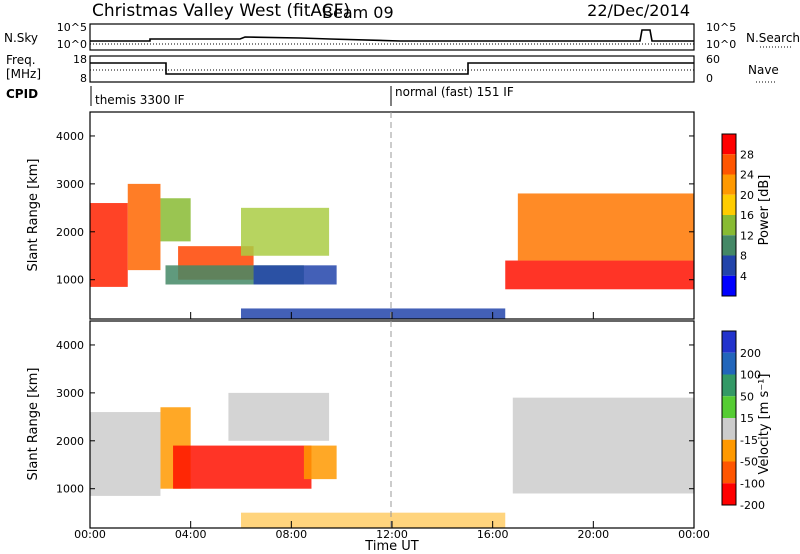  I want to click on x-tick-label: 08:00, so click(291, 534).